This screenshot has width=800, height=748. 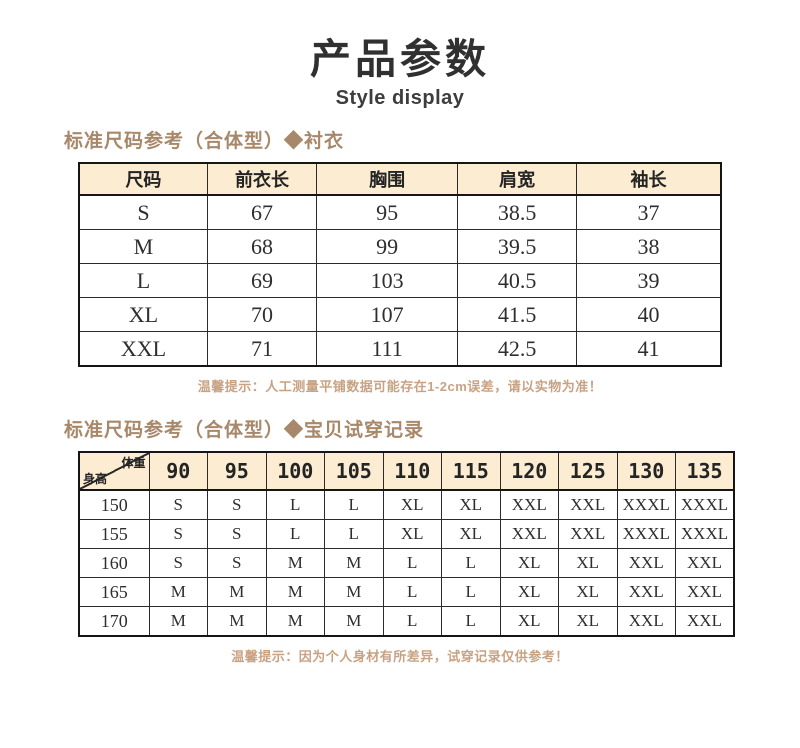 What do you see at coordinates (471, 471) in the screenshot?
I see `weight-column-header: 115` at bounding box center [471, 471].